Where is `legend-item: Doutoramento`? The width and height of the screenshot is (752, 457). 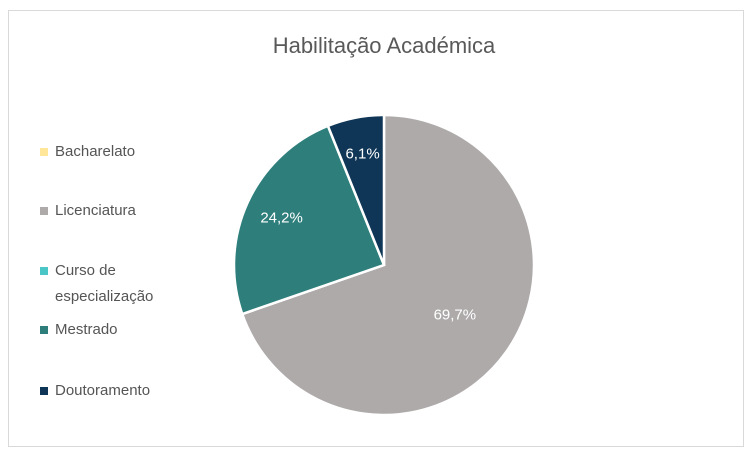
legend-item: Doutoramento is located at coordinates (115, 391).